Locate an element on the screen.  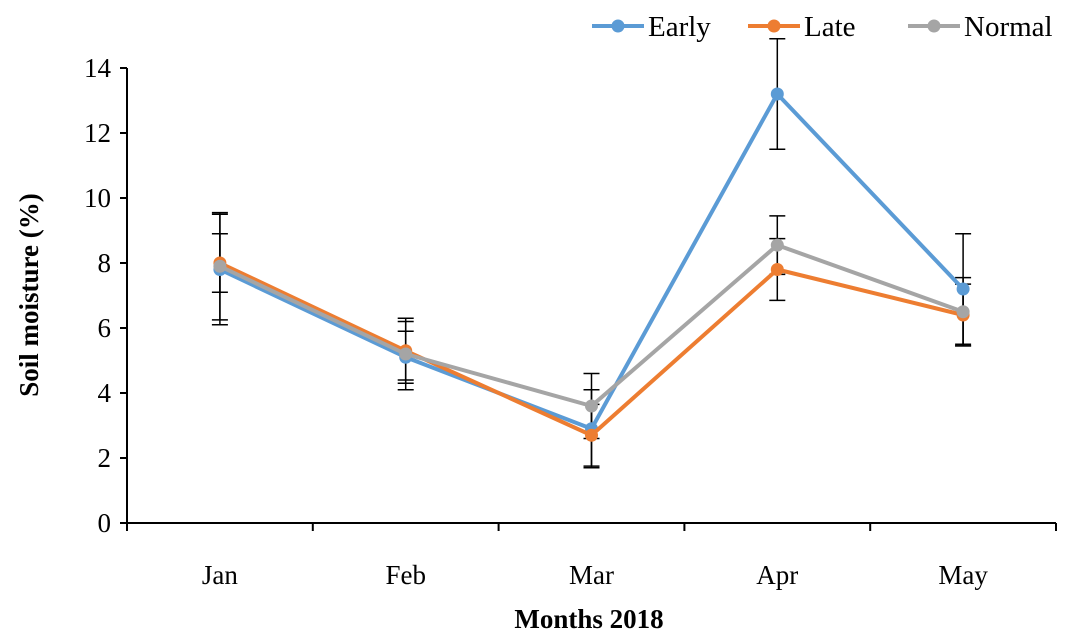
x-tick-label: Apr is located at coordinates (777, 575).